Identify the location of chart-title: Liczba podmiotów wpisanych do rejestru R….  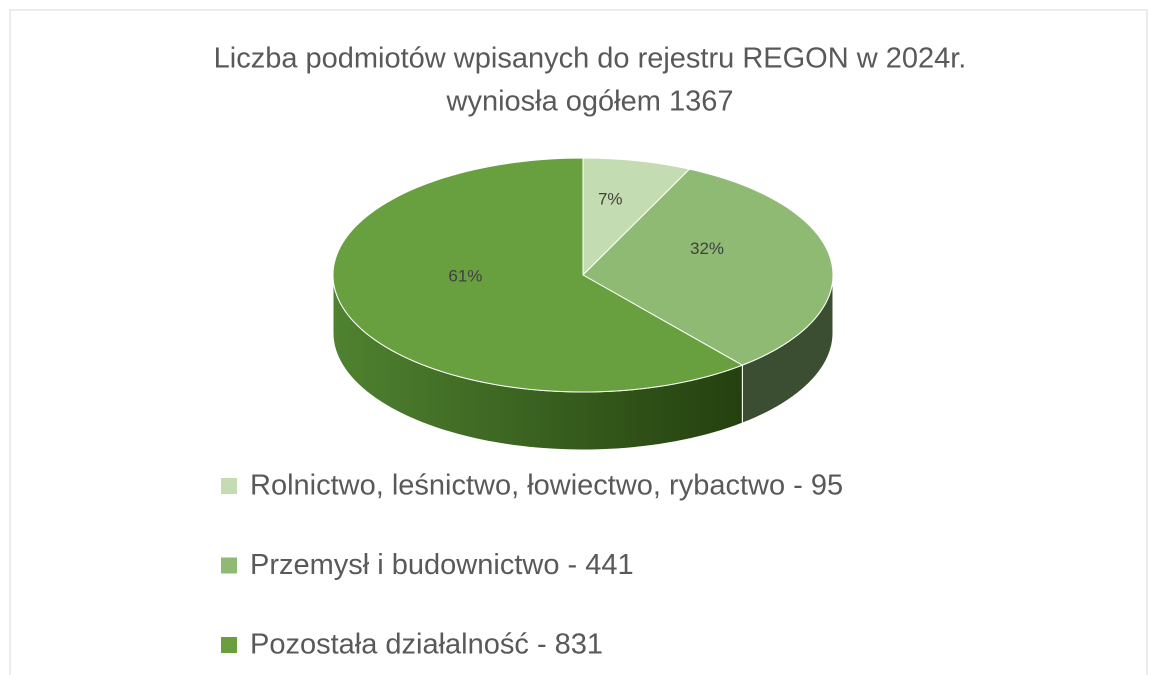
(590, 59).